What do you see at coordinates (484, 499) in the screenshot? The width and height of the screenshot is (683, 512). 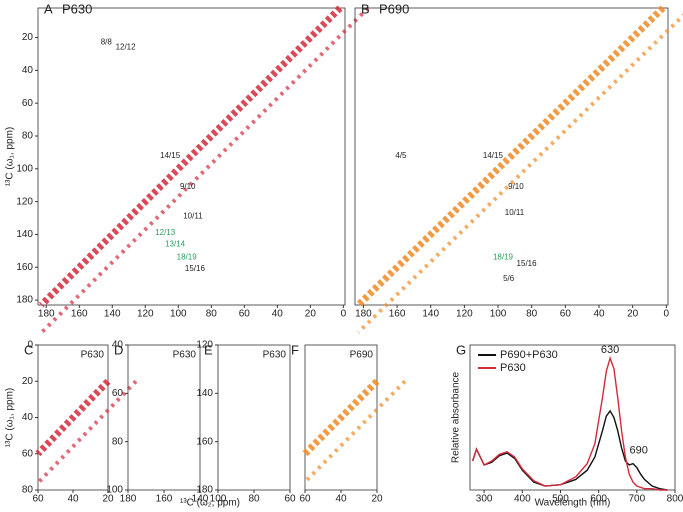 I see `x-tick-label: 300` at bounding box center [484, 499].